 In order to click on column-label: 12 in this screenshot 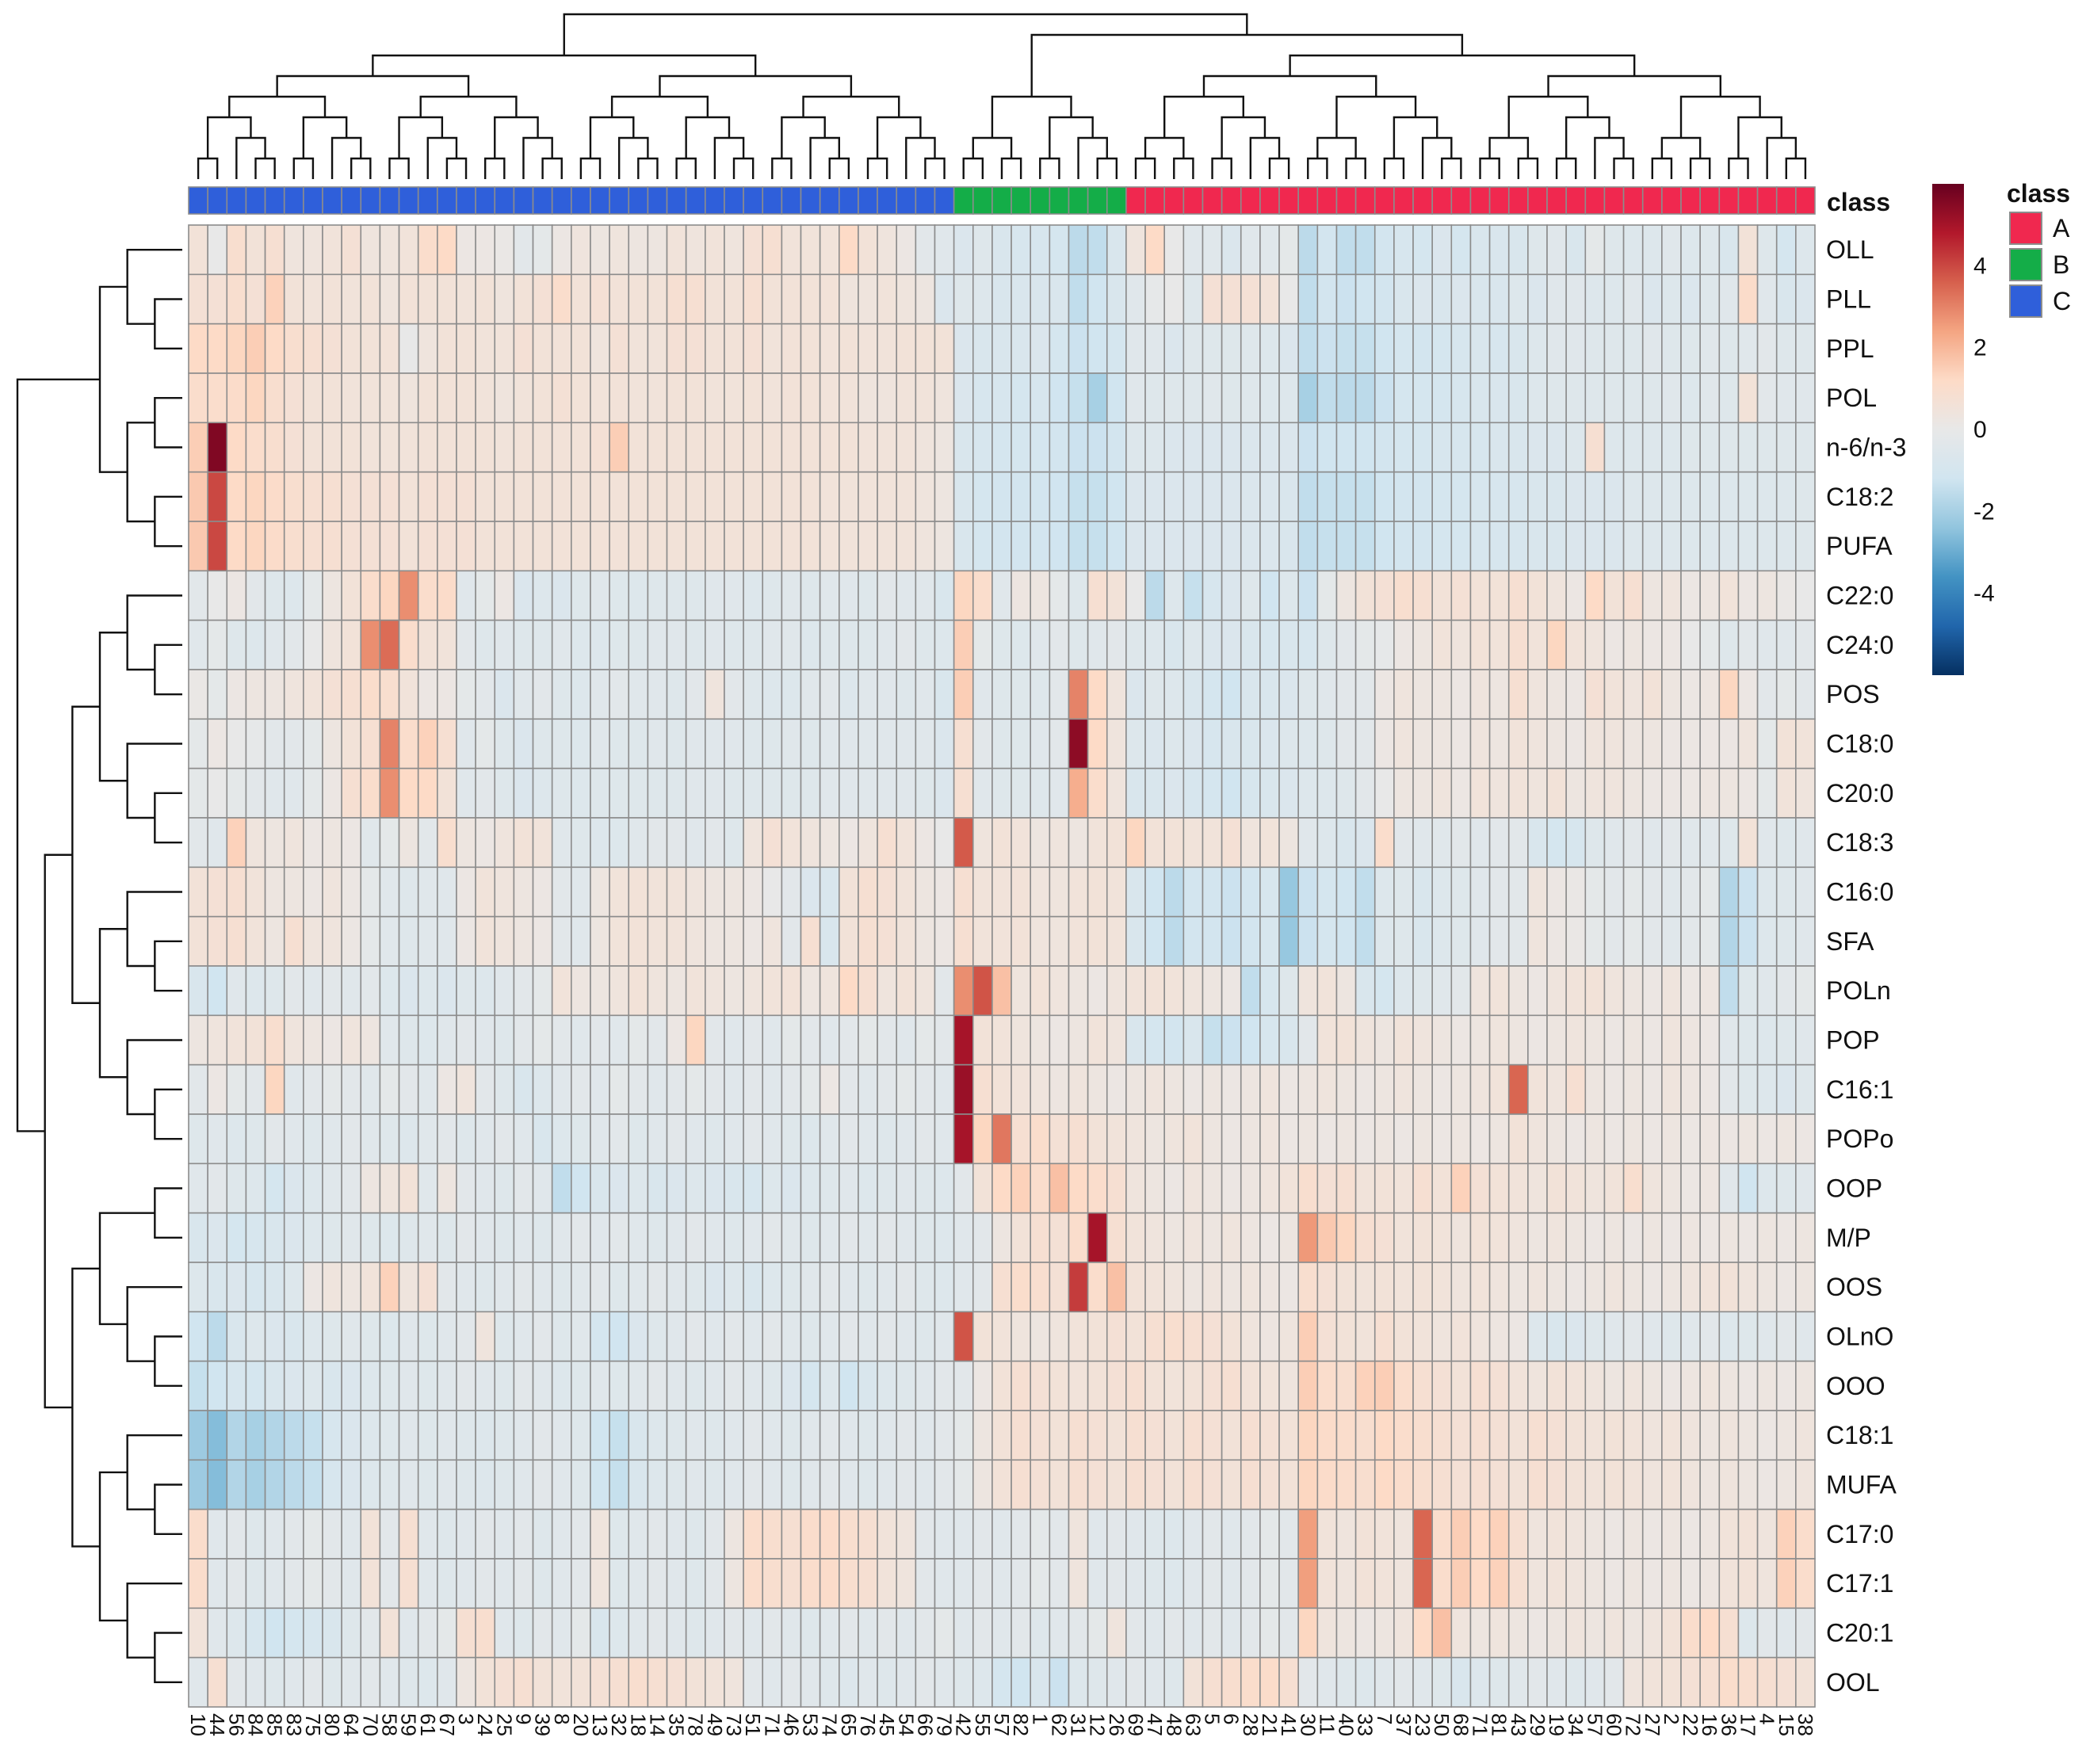, I will do `click(1098, 1725)`.